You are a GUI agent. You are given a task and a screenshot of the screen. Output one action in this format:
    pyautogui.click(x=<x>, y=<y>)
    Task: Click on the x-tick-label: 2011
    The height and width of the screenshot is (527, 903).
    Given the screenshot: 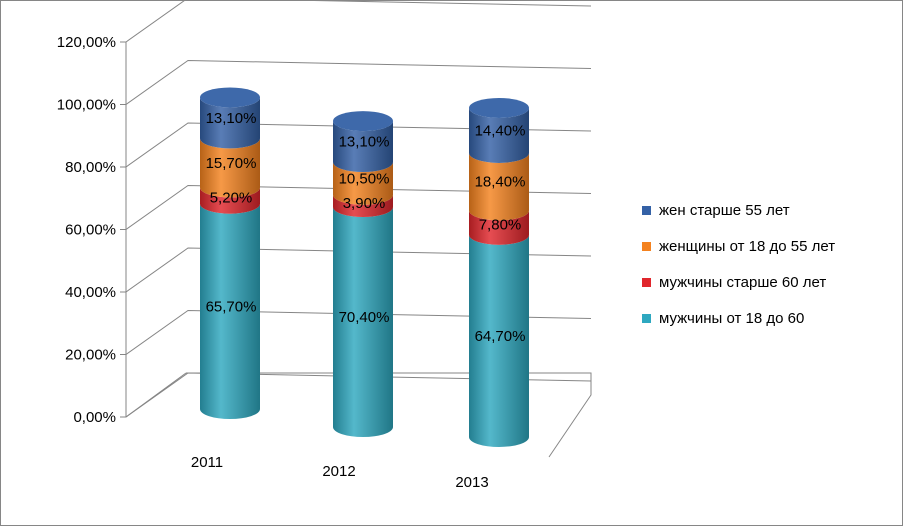 What is the action you would take?
    pyautogui.click(x=207, y=462)
    